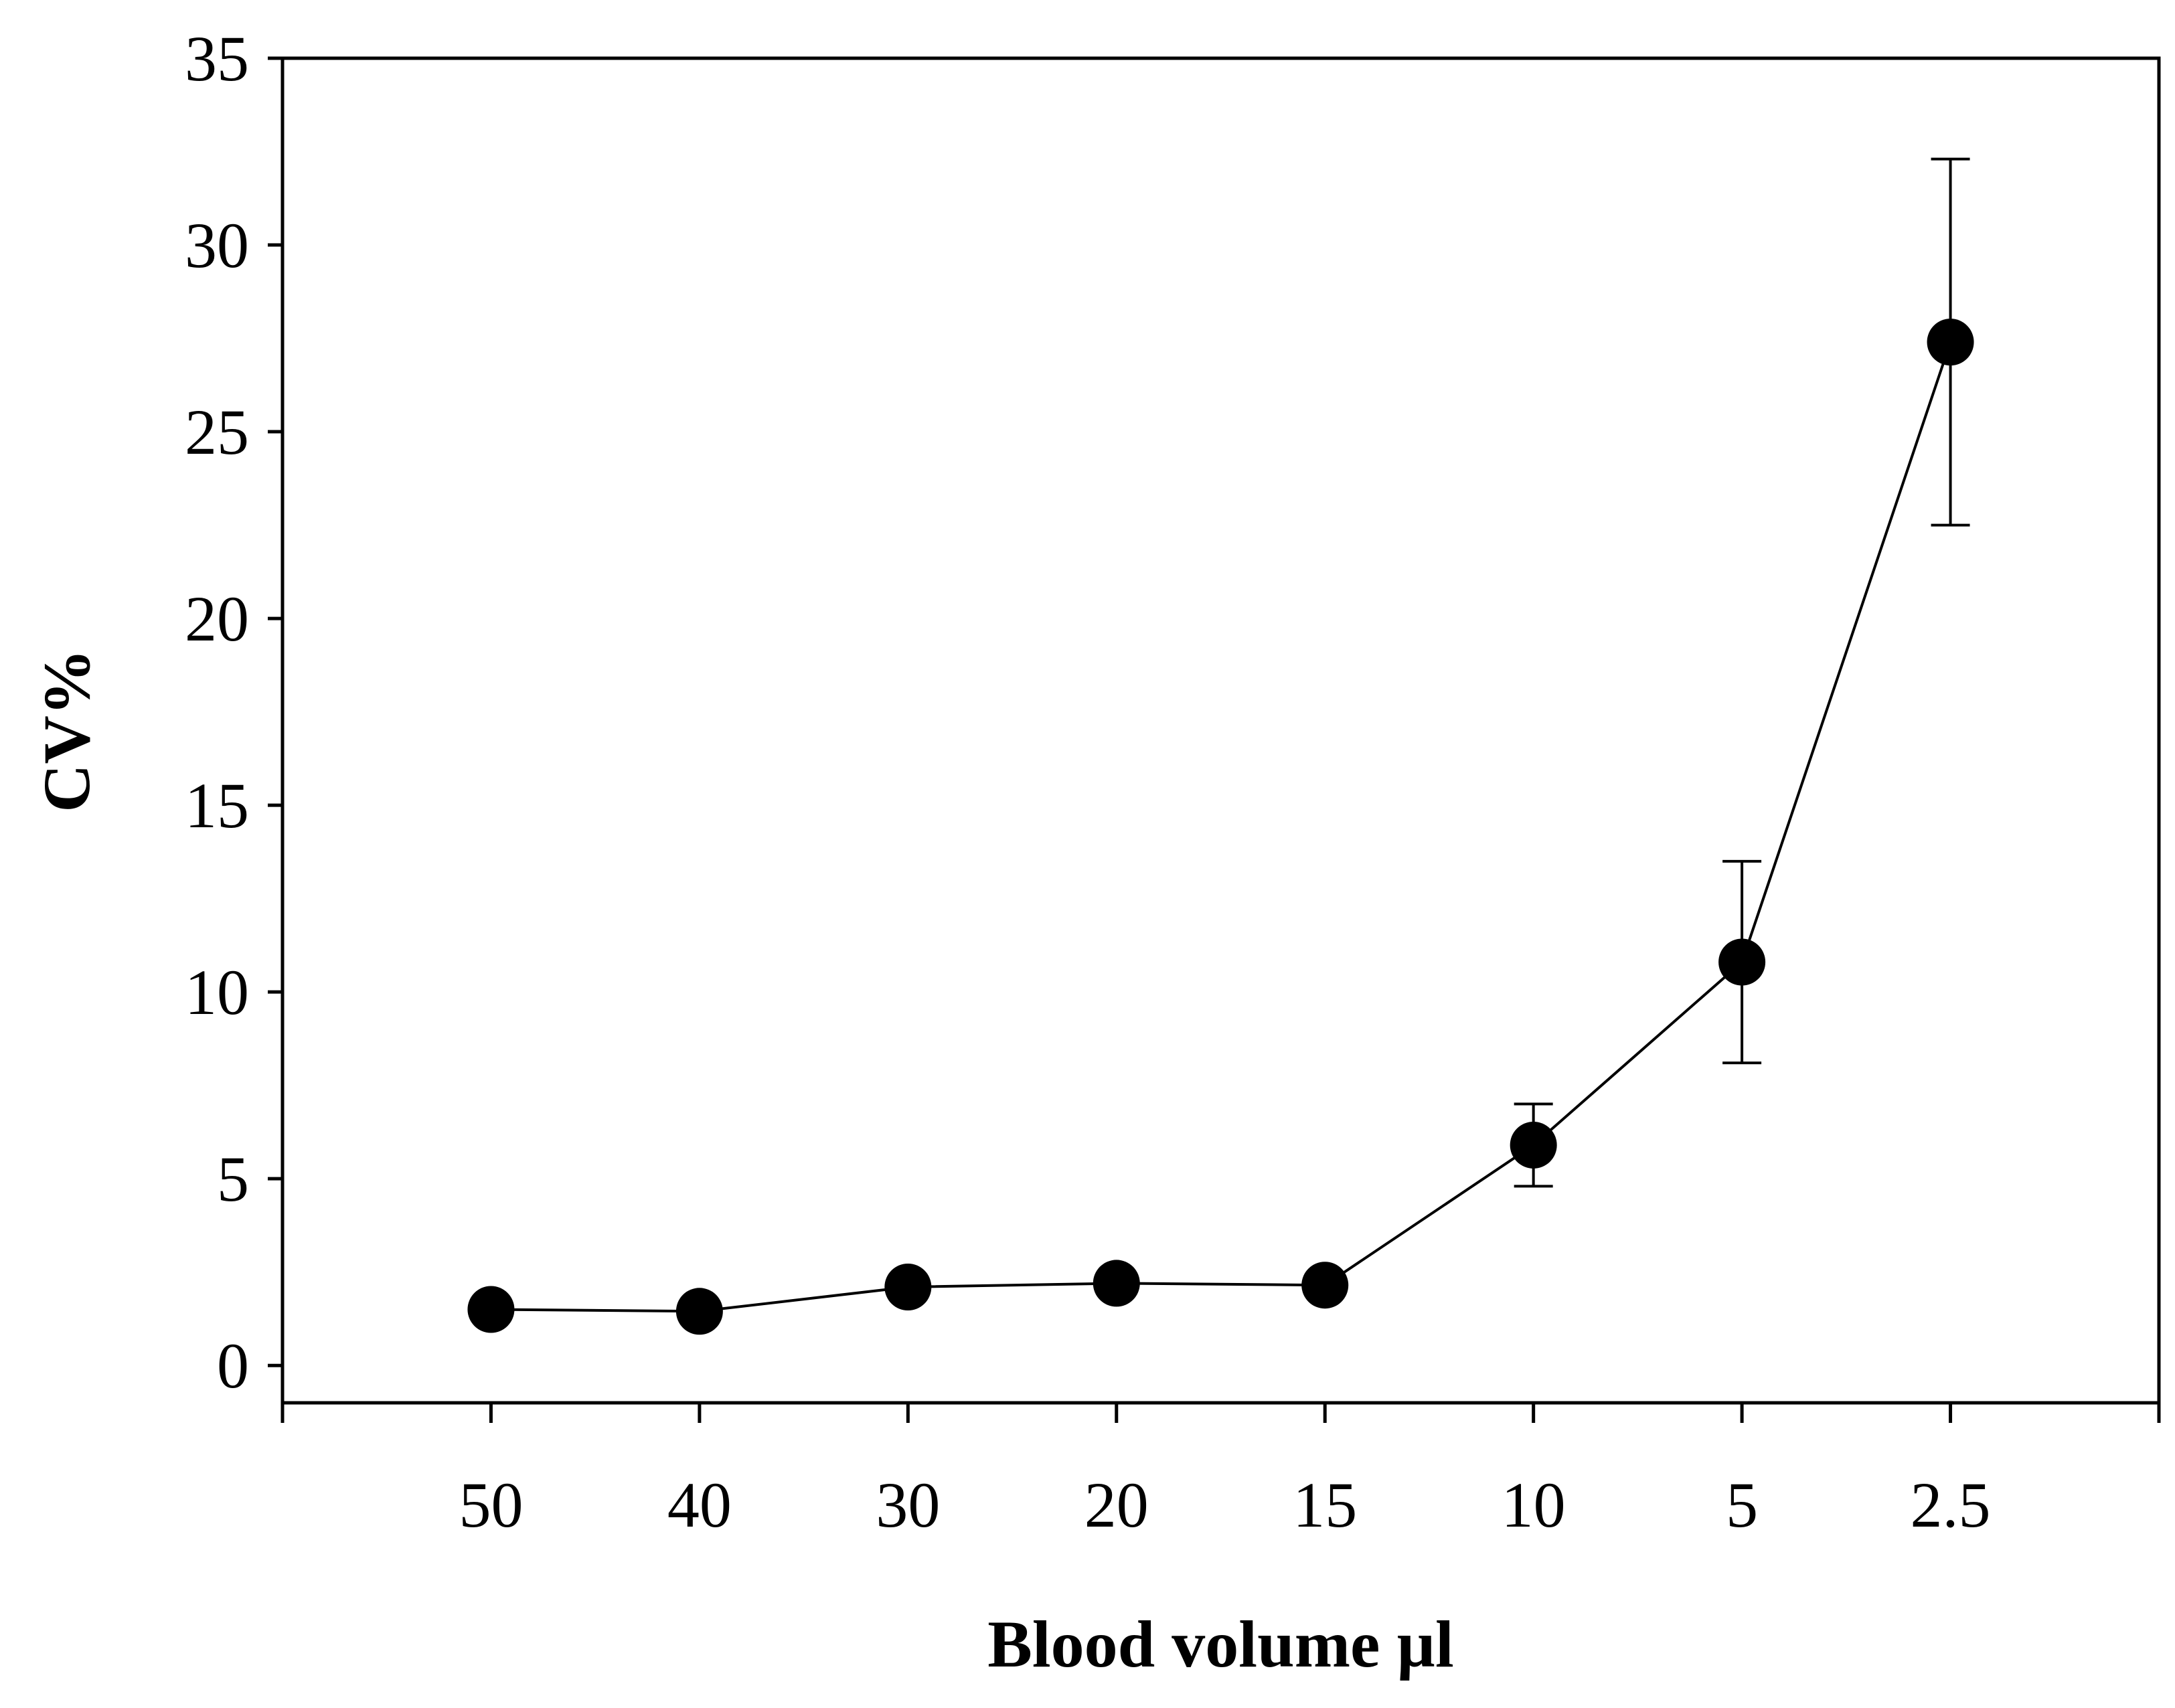 The width and height of the screenshot is (2175, 1708). Describe the element at coordinates (1742, 672) in the screenshot. I see `error-bars` at that location.